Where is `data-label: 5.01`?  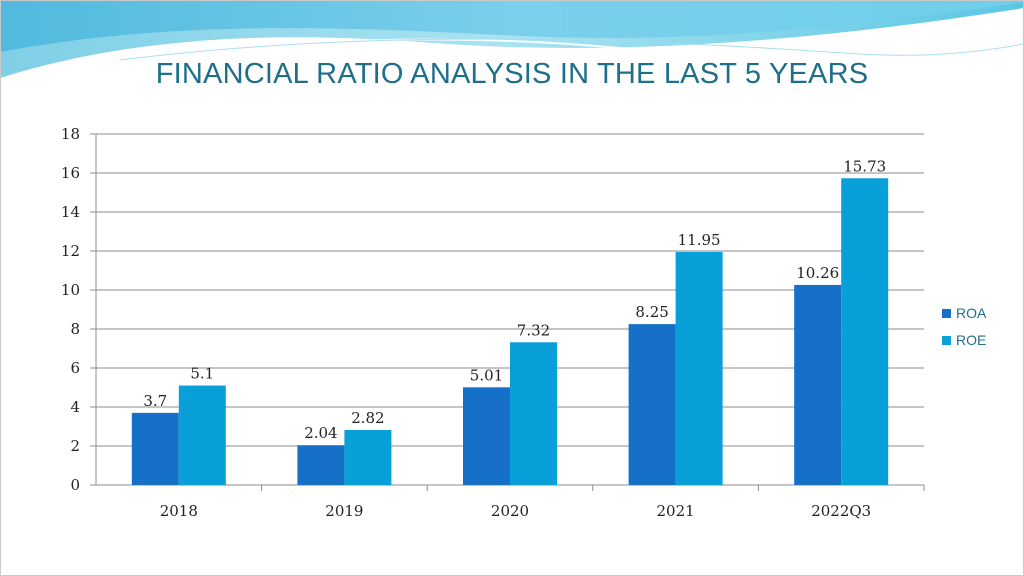 data-label: 5.01 is located at coordinates (486, 375).